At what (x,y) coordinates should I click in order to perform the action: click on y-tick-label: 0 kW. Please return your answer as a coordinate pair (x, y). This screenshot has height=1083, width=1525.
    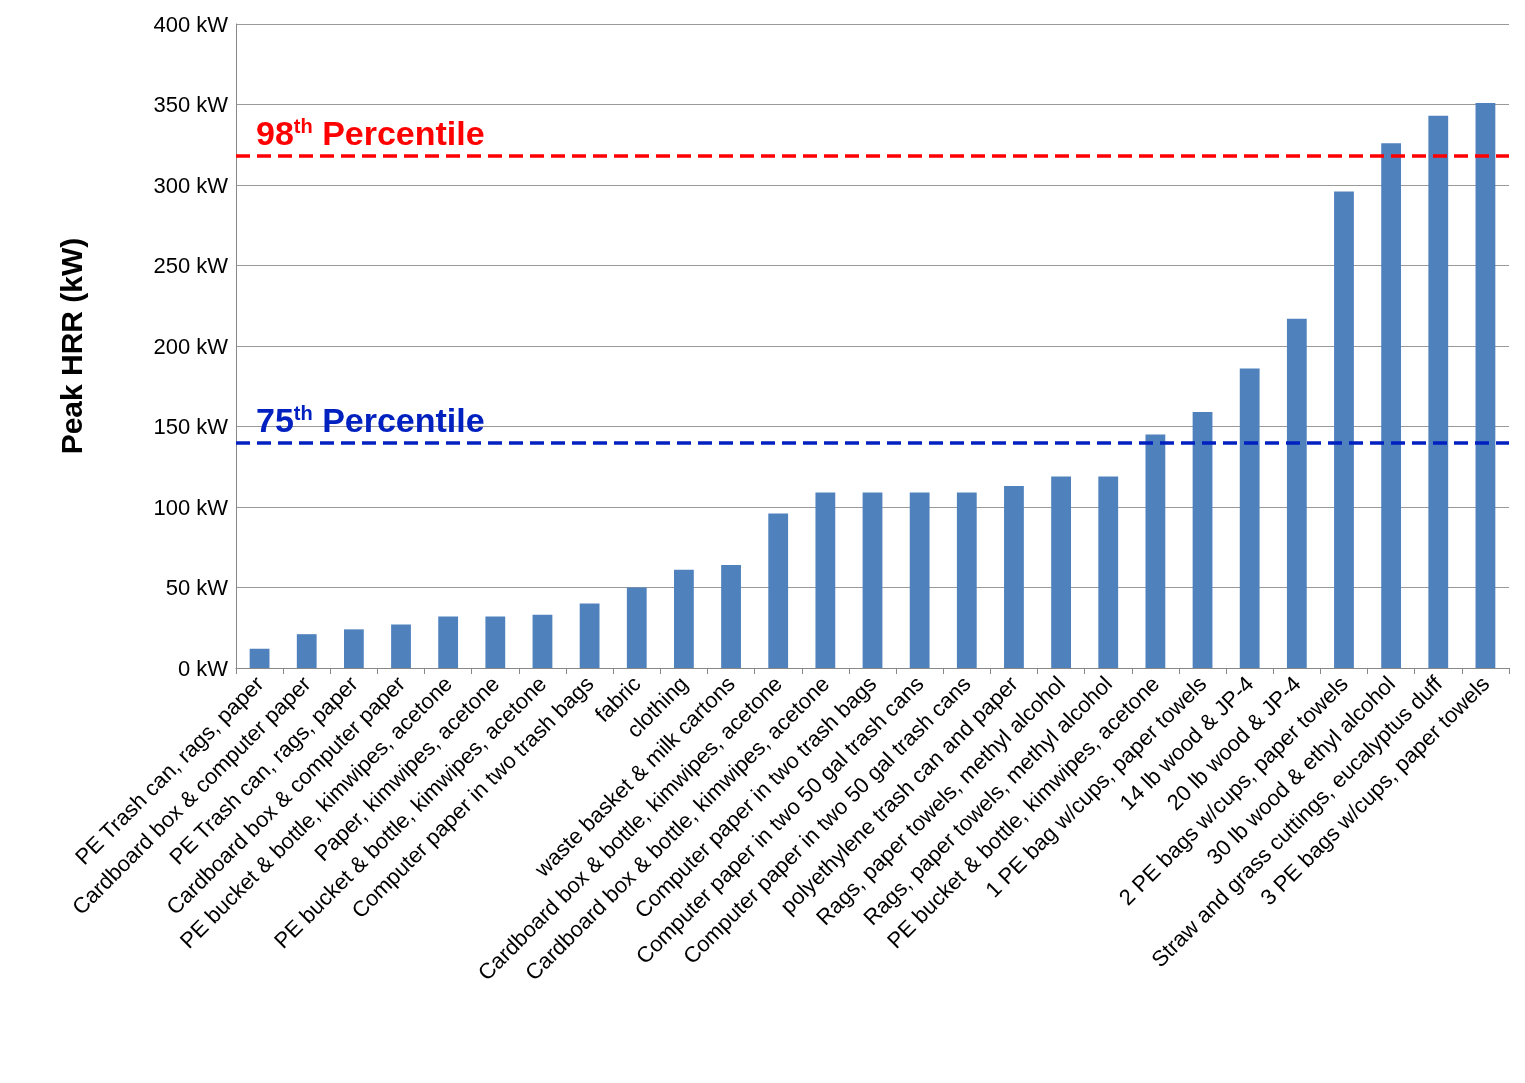
    Looking at the image, I should click on (203, 668).